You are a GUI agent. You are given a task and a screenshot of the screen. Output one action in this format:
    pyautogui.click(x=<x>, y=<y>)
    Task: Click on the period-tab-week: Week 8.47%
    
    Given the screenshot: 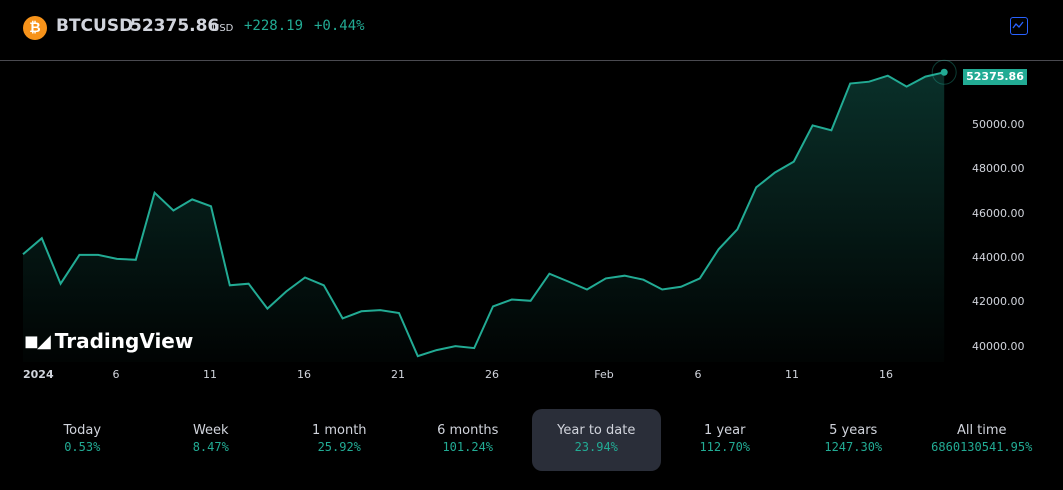 What is the action you would take?
    pyautogui.click(x=211, y=440)
    